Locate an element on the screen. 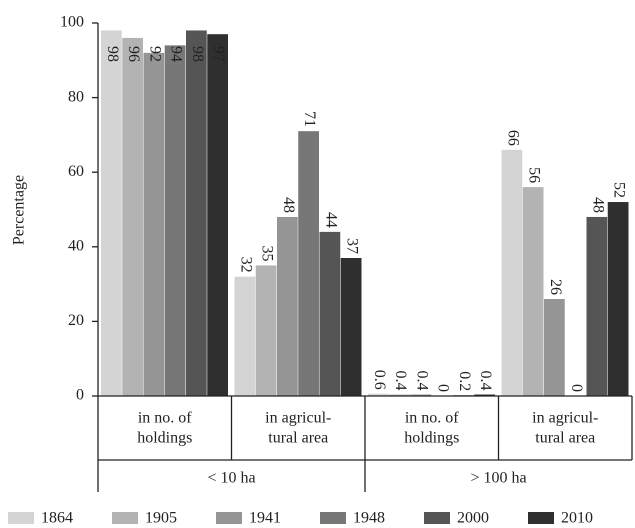 Image resolution: width=635 pixels, height=528 pixels. data-label: 56 is located at coordinates (534, 175).